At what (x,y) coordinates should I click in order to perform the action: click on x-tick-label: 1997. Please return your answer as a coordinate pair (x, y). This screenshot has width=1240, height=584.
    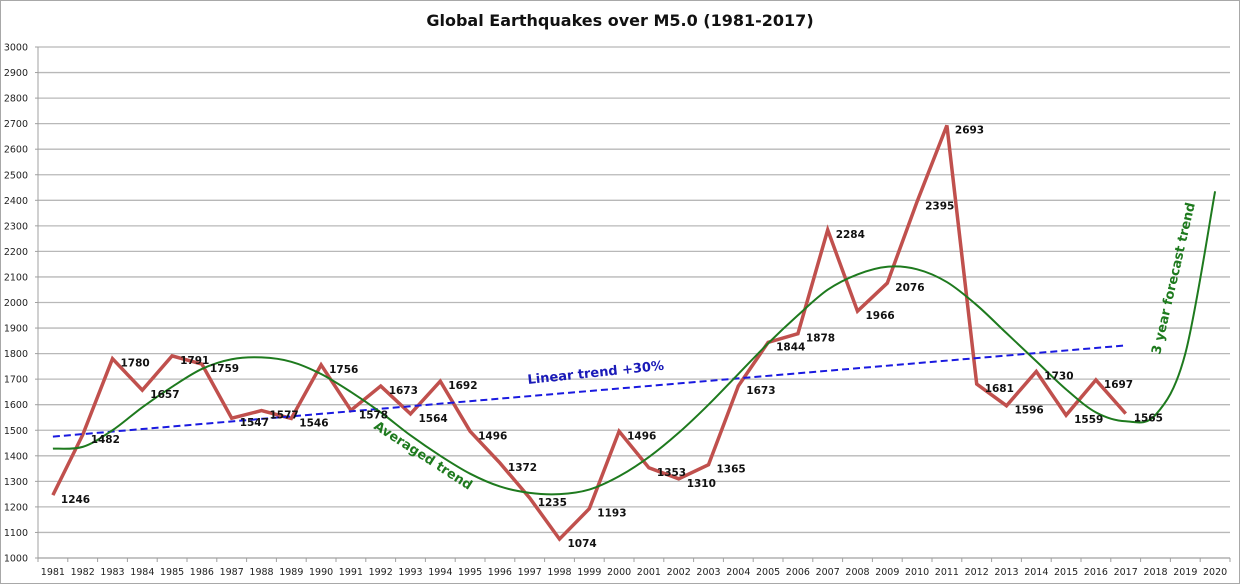
    Looking at the image, I should click on (530, 572).